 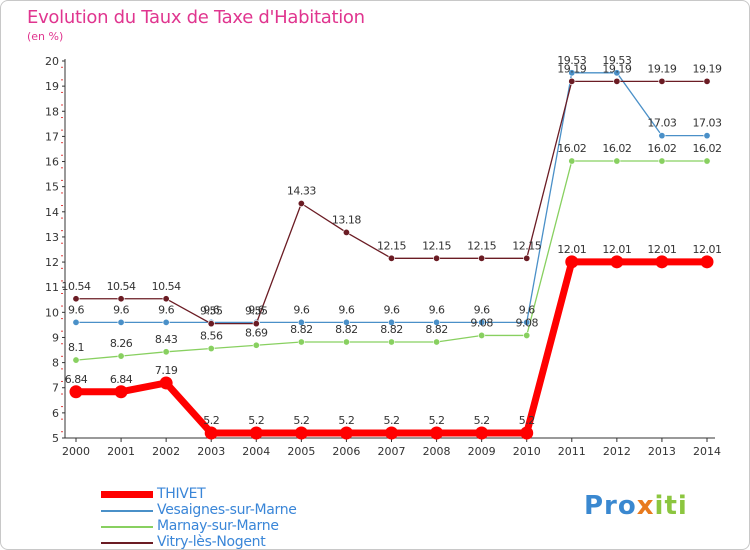 I want to click on x-tick-label: 2000, so click(x=76, y=451).